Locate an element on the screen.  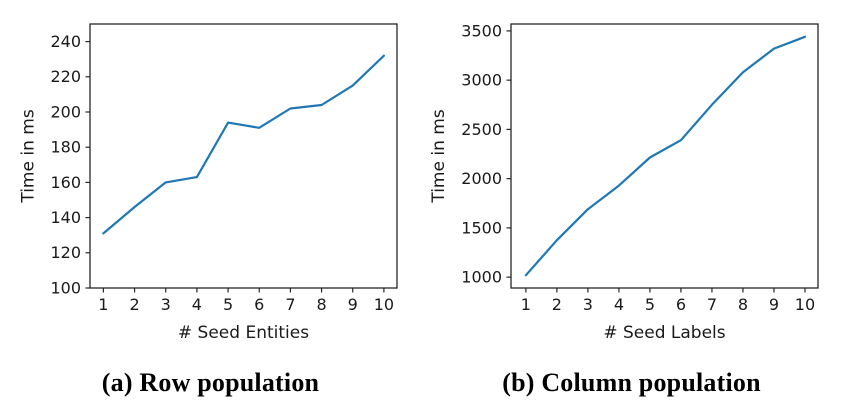
x-axis-label: # Seed Labels is located at coordinates (664, 333).